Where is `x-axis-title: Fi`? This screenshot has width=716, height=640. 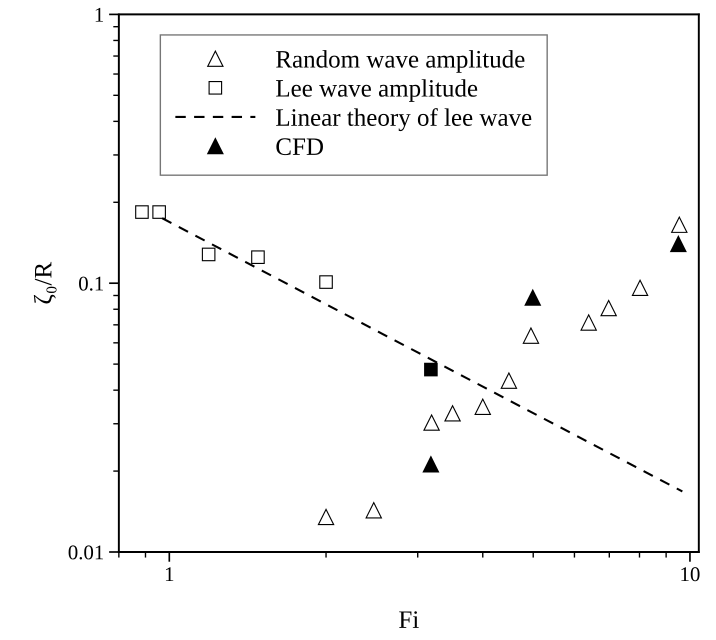 x-axis-title: Fi is located at coordinates (409, 619).